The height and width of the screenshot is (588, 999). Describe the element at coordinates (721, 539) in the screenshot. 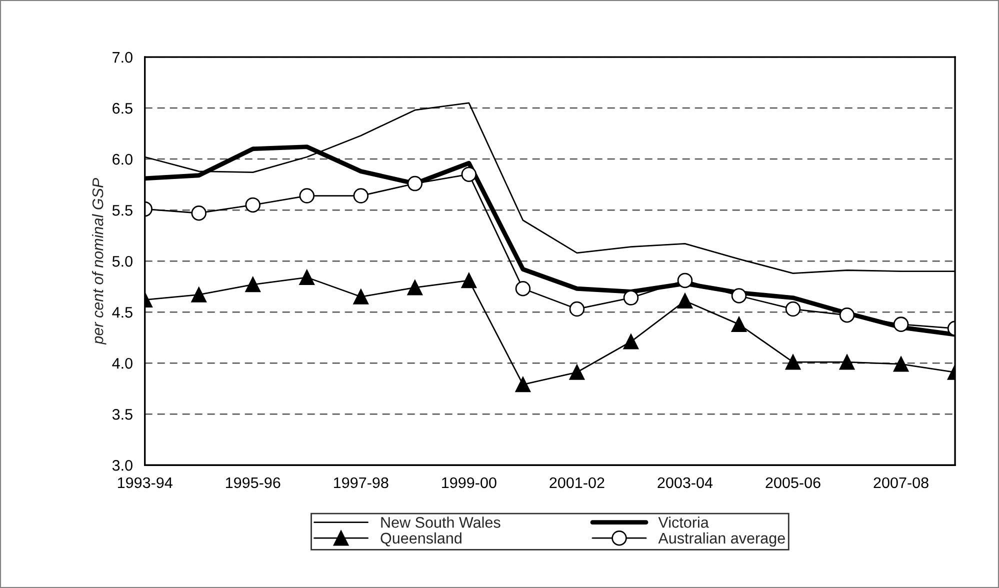

I see `legend-label: Australian average` at that location.